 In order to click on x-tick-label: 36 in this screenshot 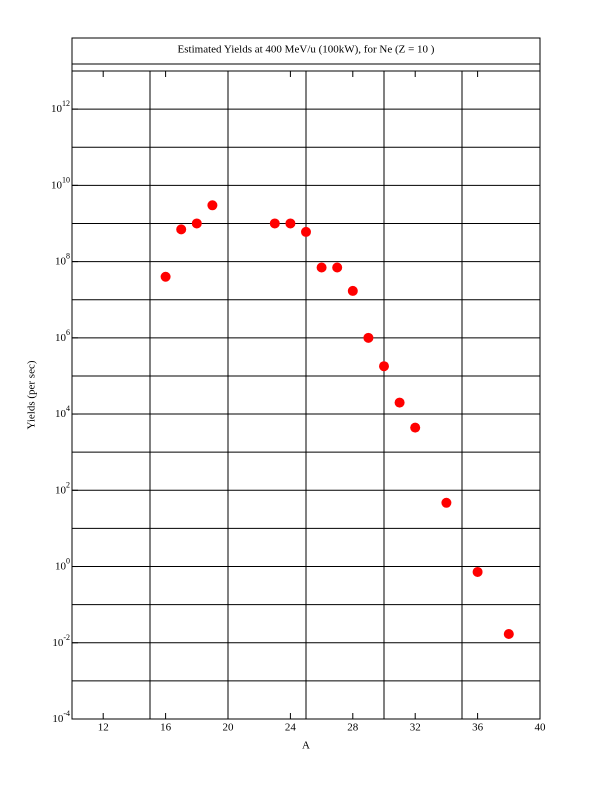, I will do `click(478, 728)`.